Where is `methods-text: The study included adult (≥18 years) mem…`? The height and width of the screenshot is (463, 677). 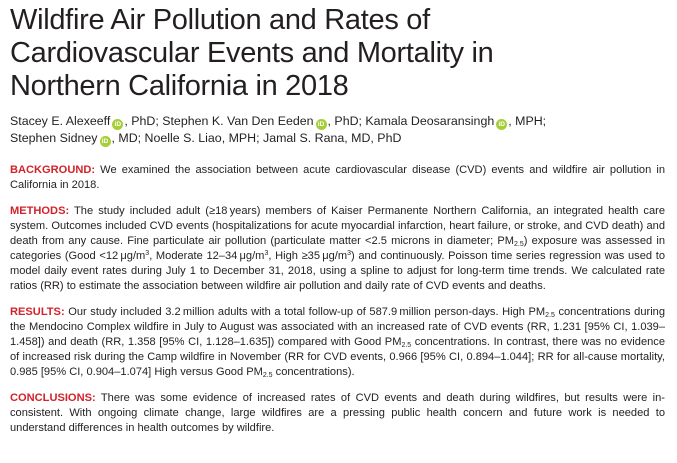 methods-text: The study included adult (≥18 years) mem… is located at coordinates (337, 226).